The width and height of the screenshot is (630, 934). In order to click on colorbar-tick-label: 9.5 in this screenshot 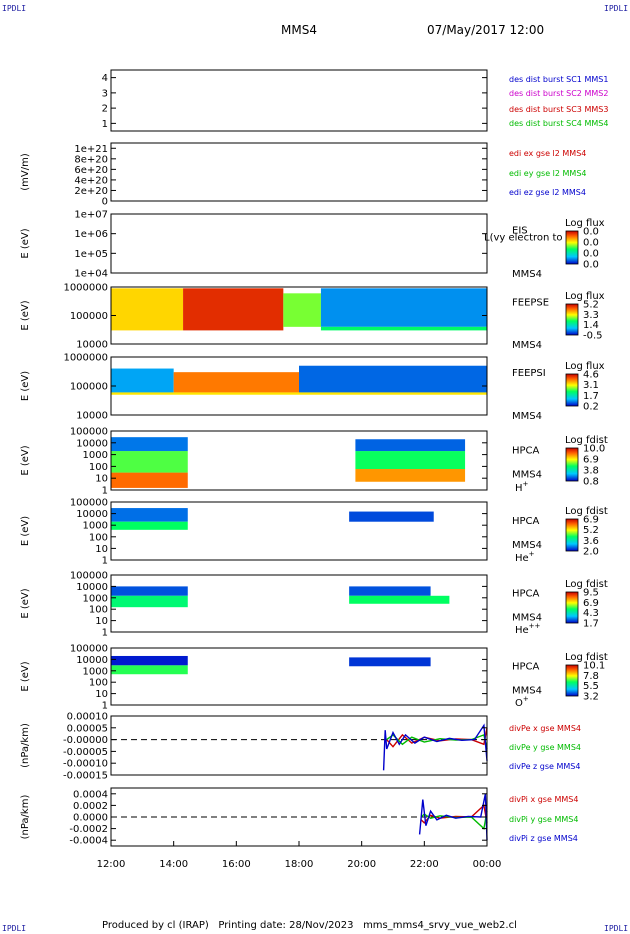, I will do `click(591, 593)`.